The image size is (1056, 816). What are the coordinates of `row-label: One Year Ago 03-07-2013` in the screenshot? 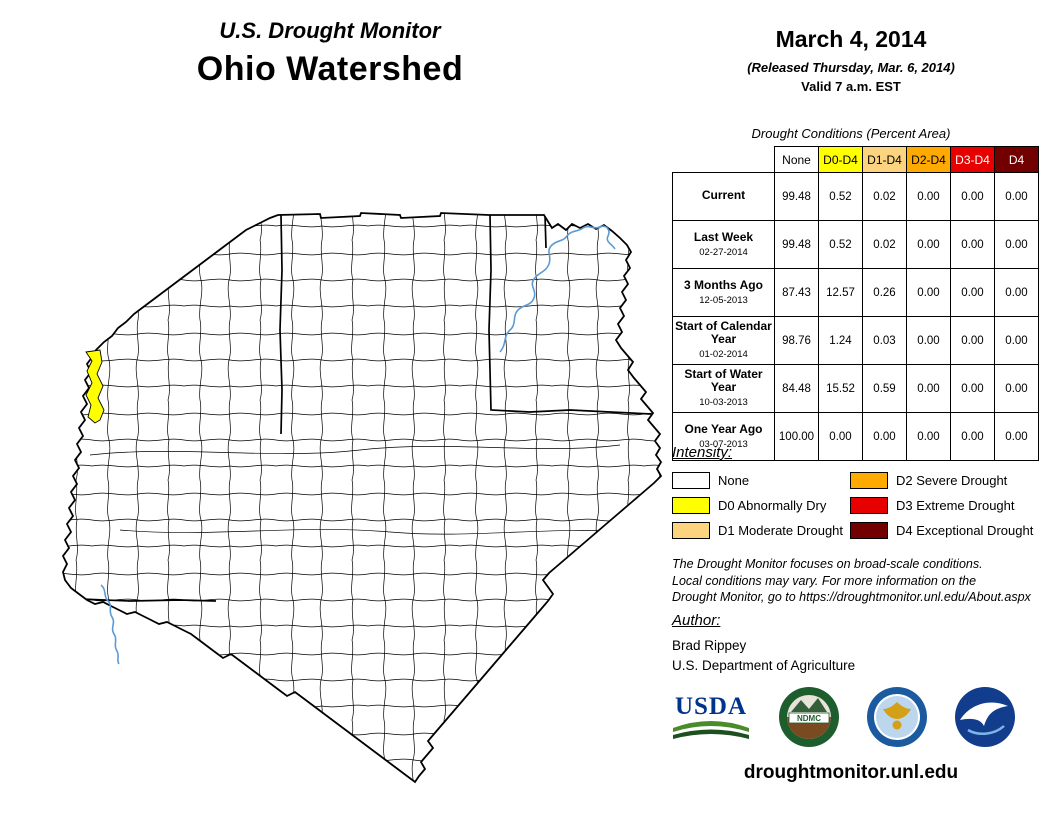 It's located at (723, 436).